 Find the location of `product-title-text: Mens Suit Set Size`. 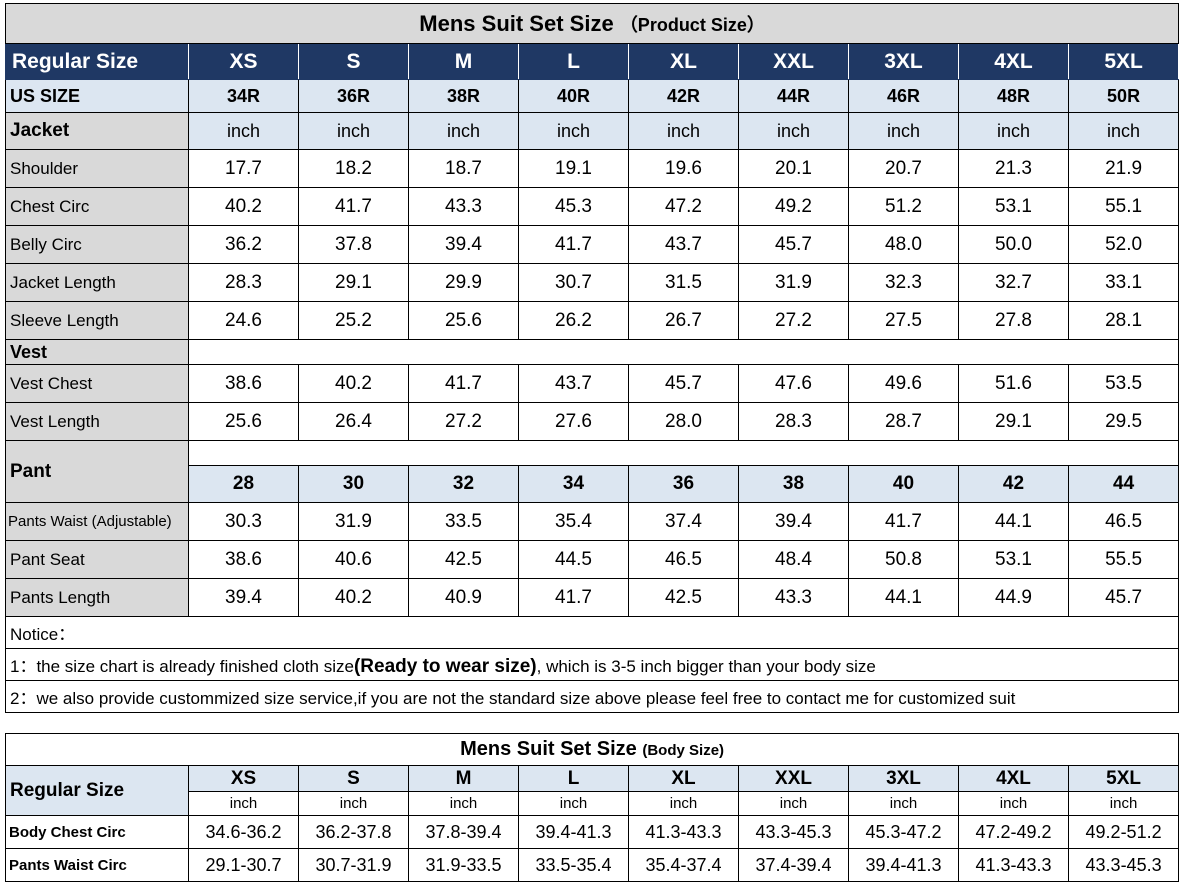

product-title-text: Mens Suit Set Size is located at coordinates (516, 23).